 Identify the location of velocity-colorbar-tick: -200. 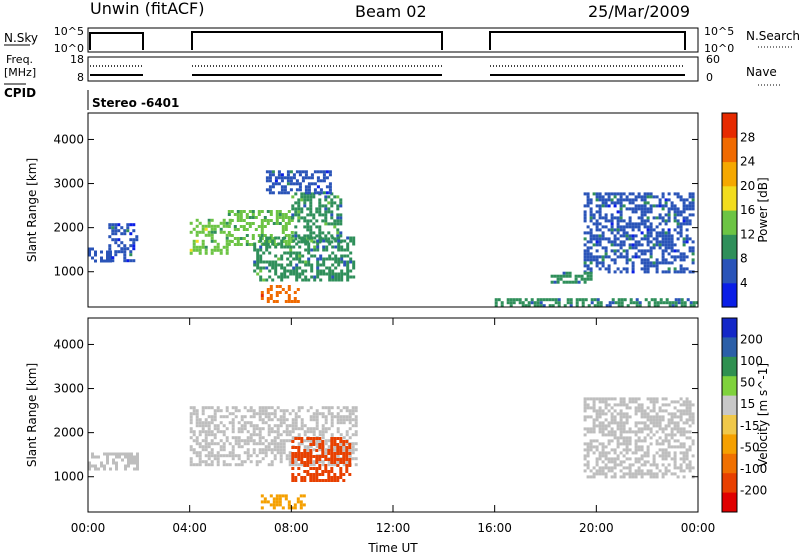
(753, 490).